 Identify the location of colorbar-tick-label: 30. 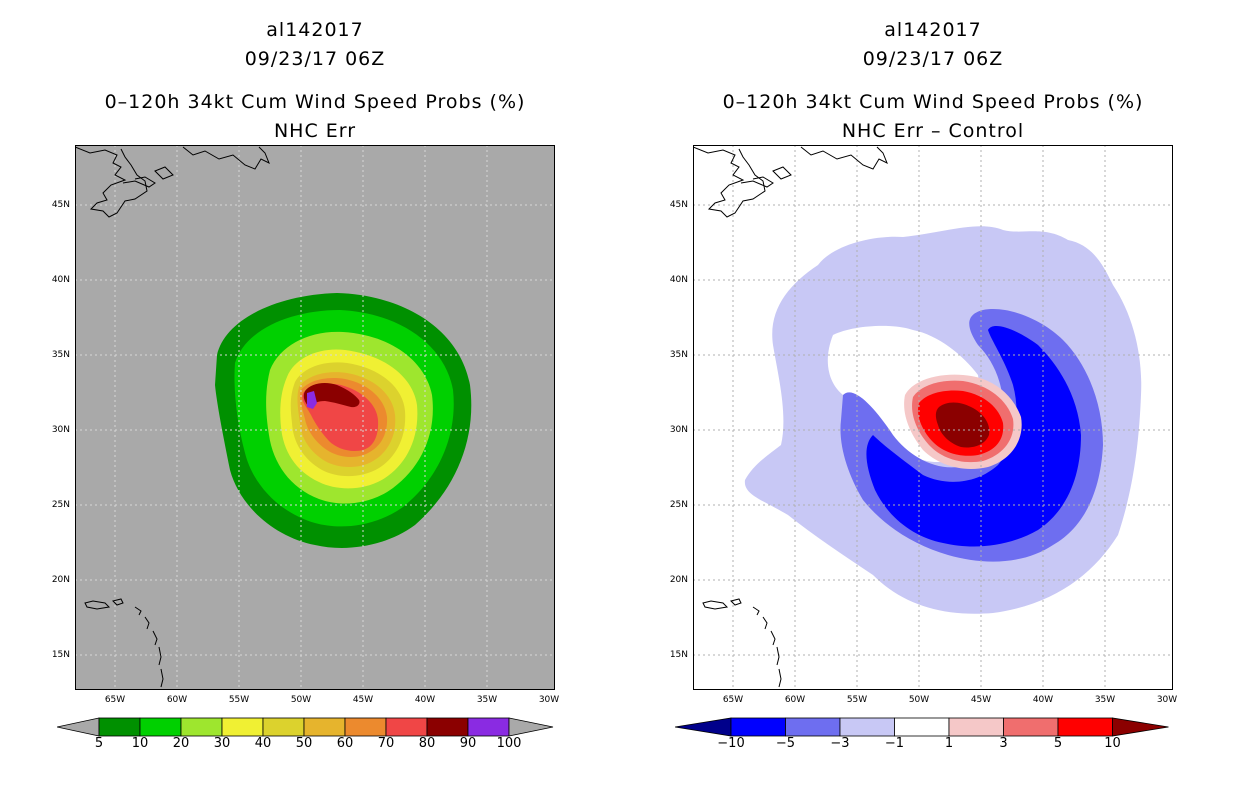
(222, 743).